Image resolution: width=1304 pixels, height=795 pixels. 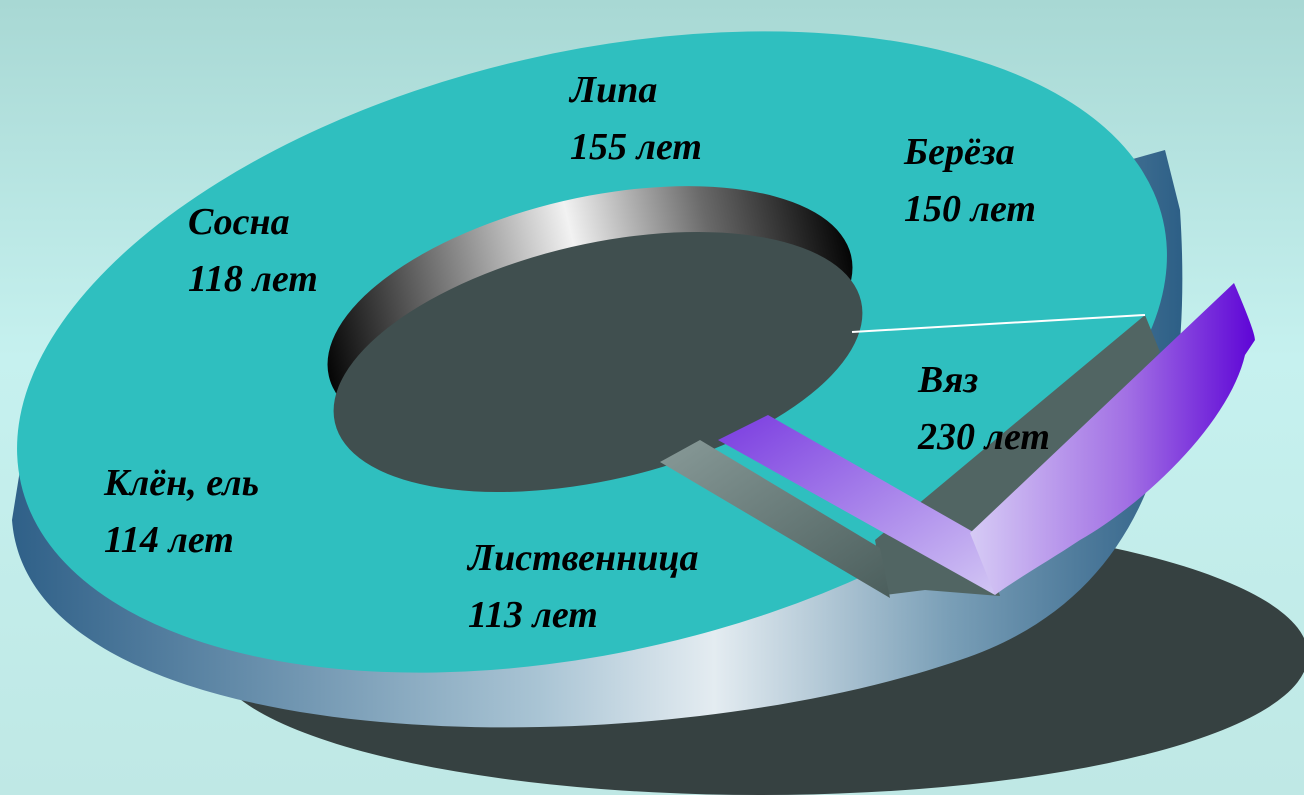 I want to click on label-klen-el: Клён, ель 114 лет, so click(x=181, y=512).